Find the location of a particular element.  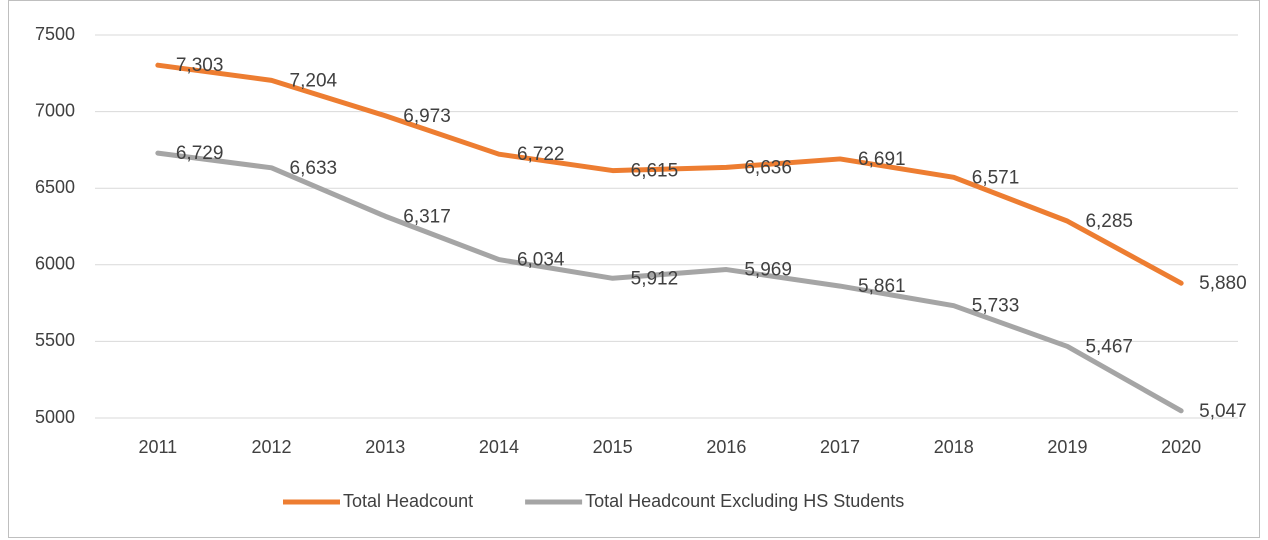

data-label: 5,880 is located at coordinates (1223, 283).